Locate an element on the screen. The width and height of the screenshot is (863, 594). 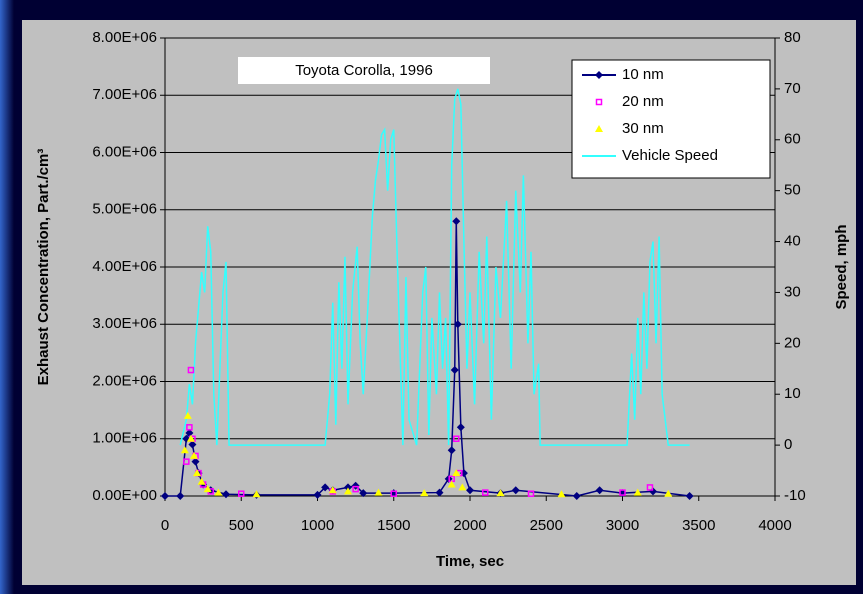
y-tick-label: 4.00E+06 is located at coordinates (124, 266).